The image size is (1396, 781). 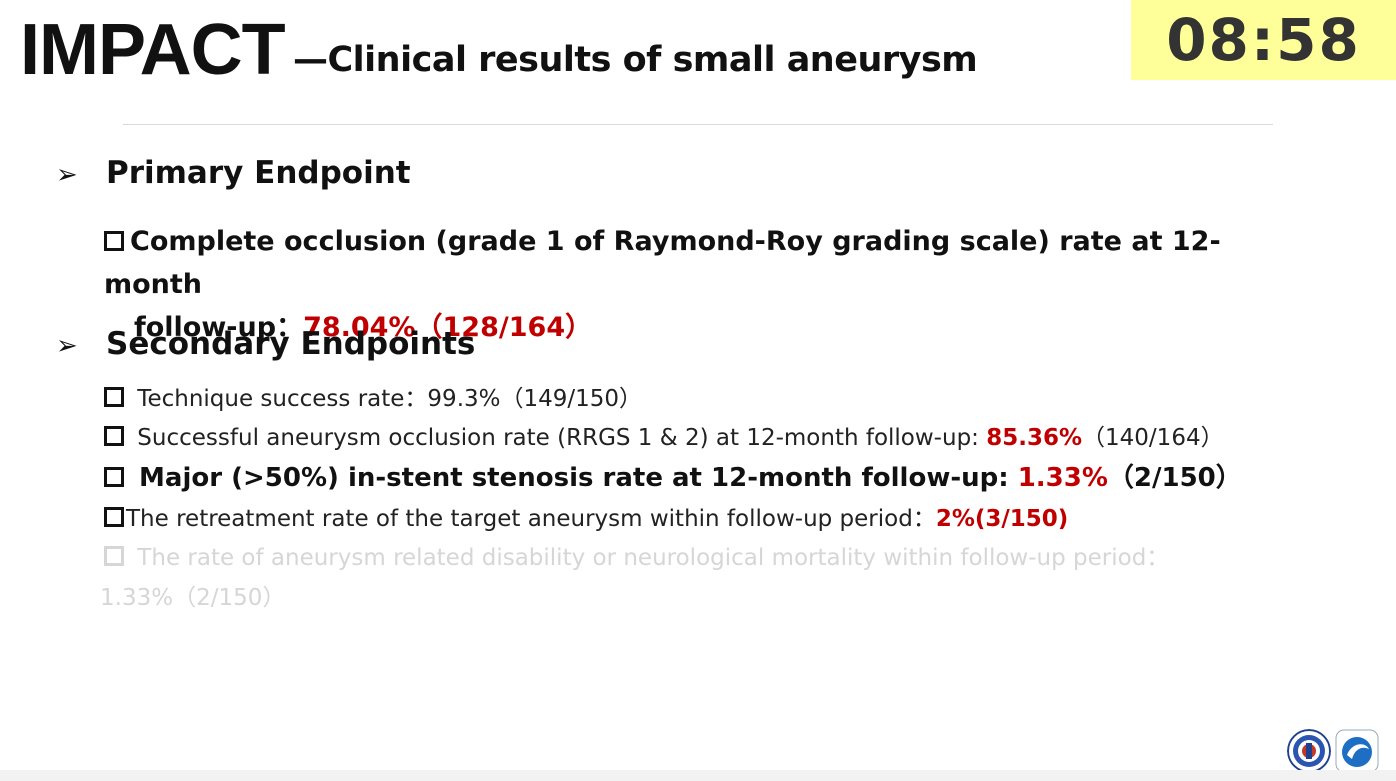 I want to click on secondary-item-technique-success: Technique success rate：99.3%（149/150）, so click(x=373, y=399).